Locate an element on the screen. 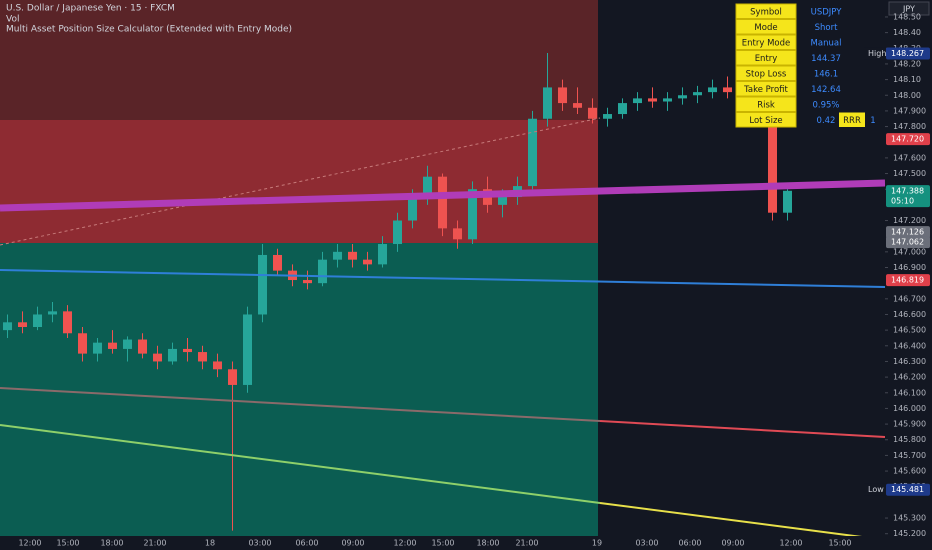 The height and width of the screenshot is (550, 932). panel-key: Entry is located at coordinates (766, 59).